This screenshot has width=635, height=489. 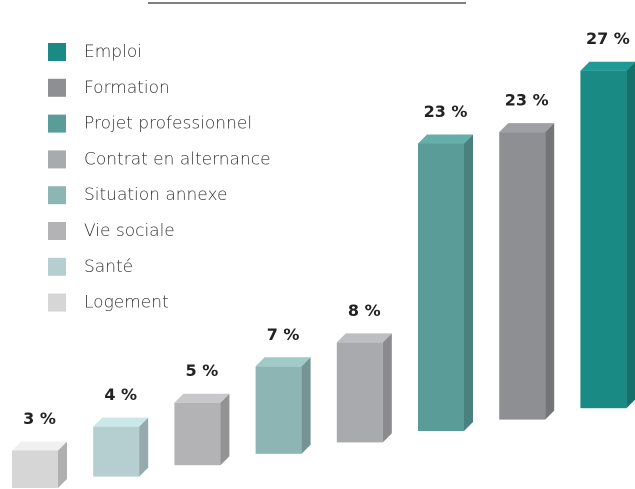 I want to click on data-label: 8 %, so click(x=364, y=310).